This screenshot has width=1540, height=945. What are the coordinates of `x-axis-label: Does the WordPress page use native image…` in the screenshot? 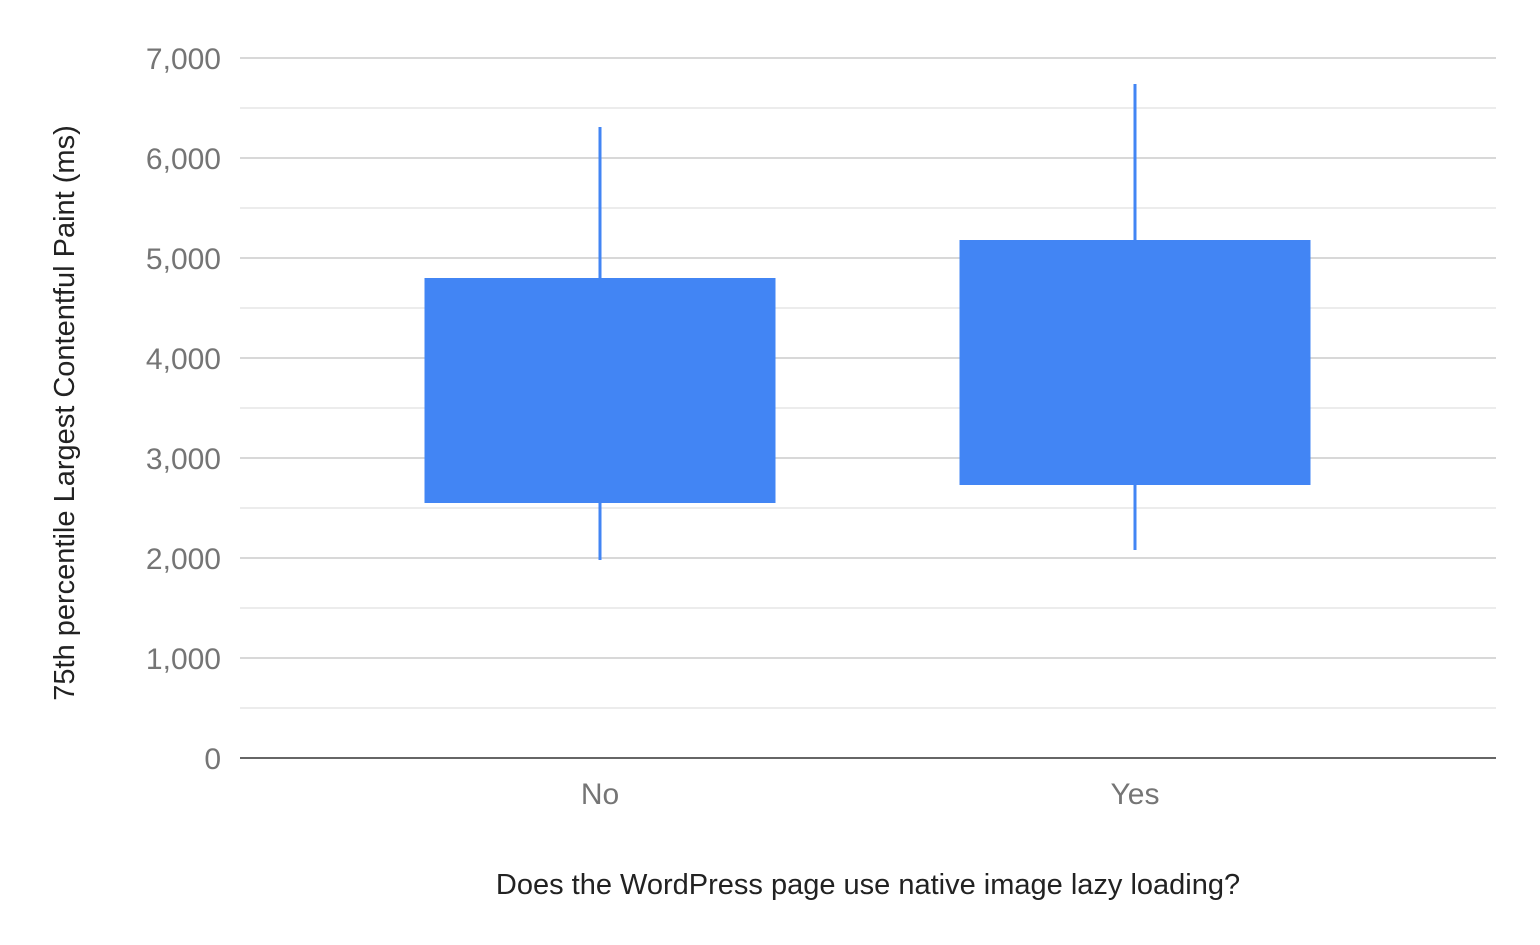 It's located at (868, 885).